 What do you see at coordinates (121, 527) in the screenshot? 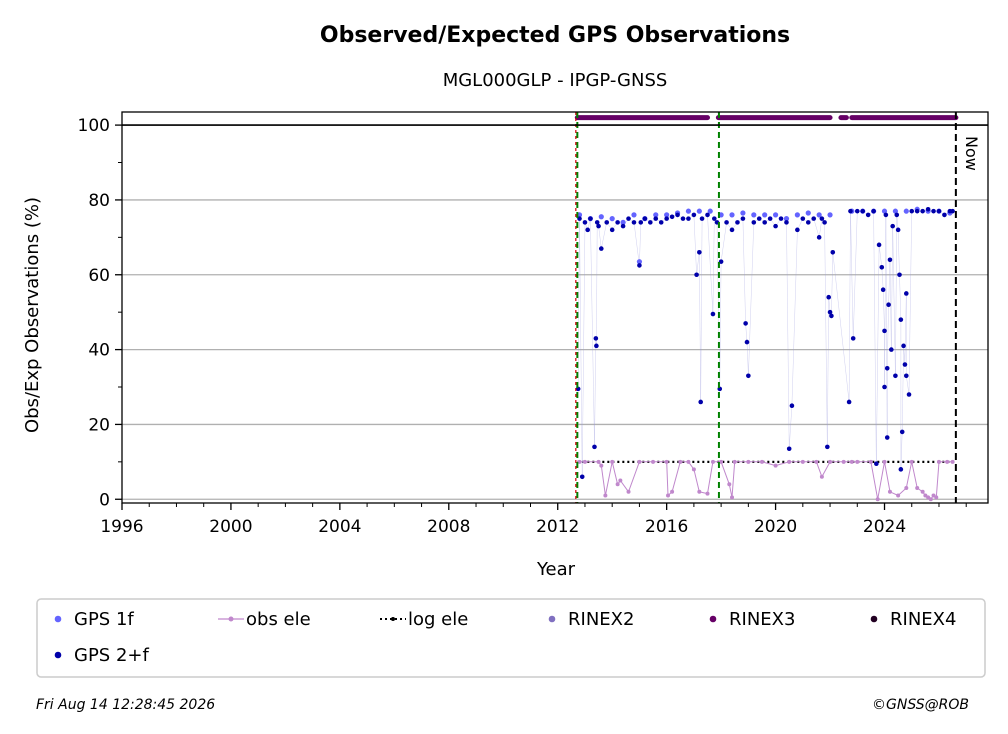
I see `x-tick-label: 1996` at bounding box center [121, 527].